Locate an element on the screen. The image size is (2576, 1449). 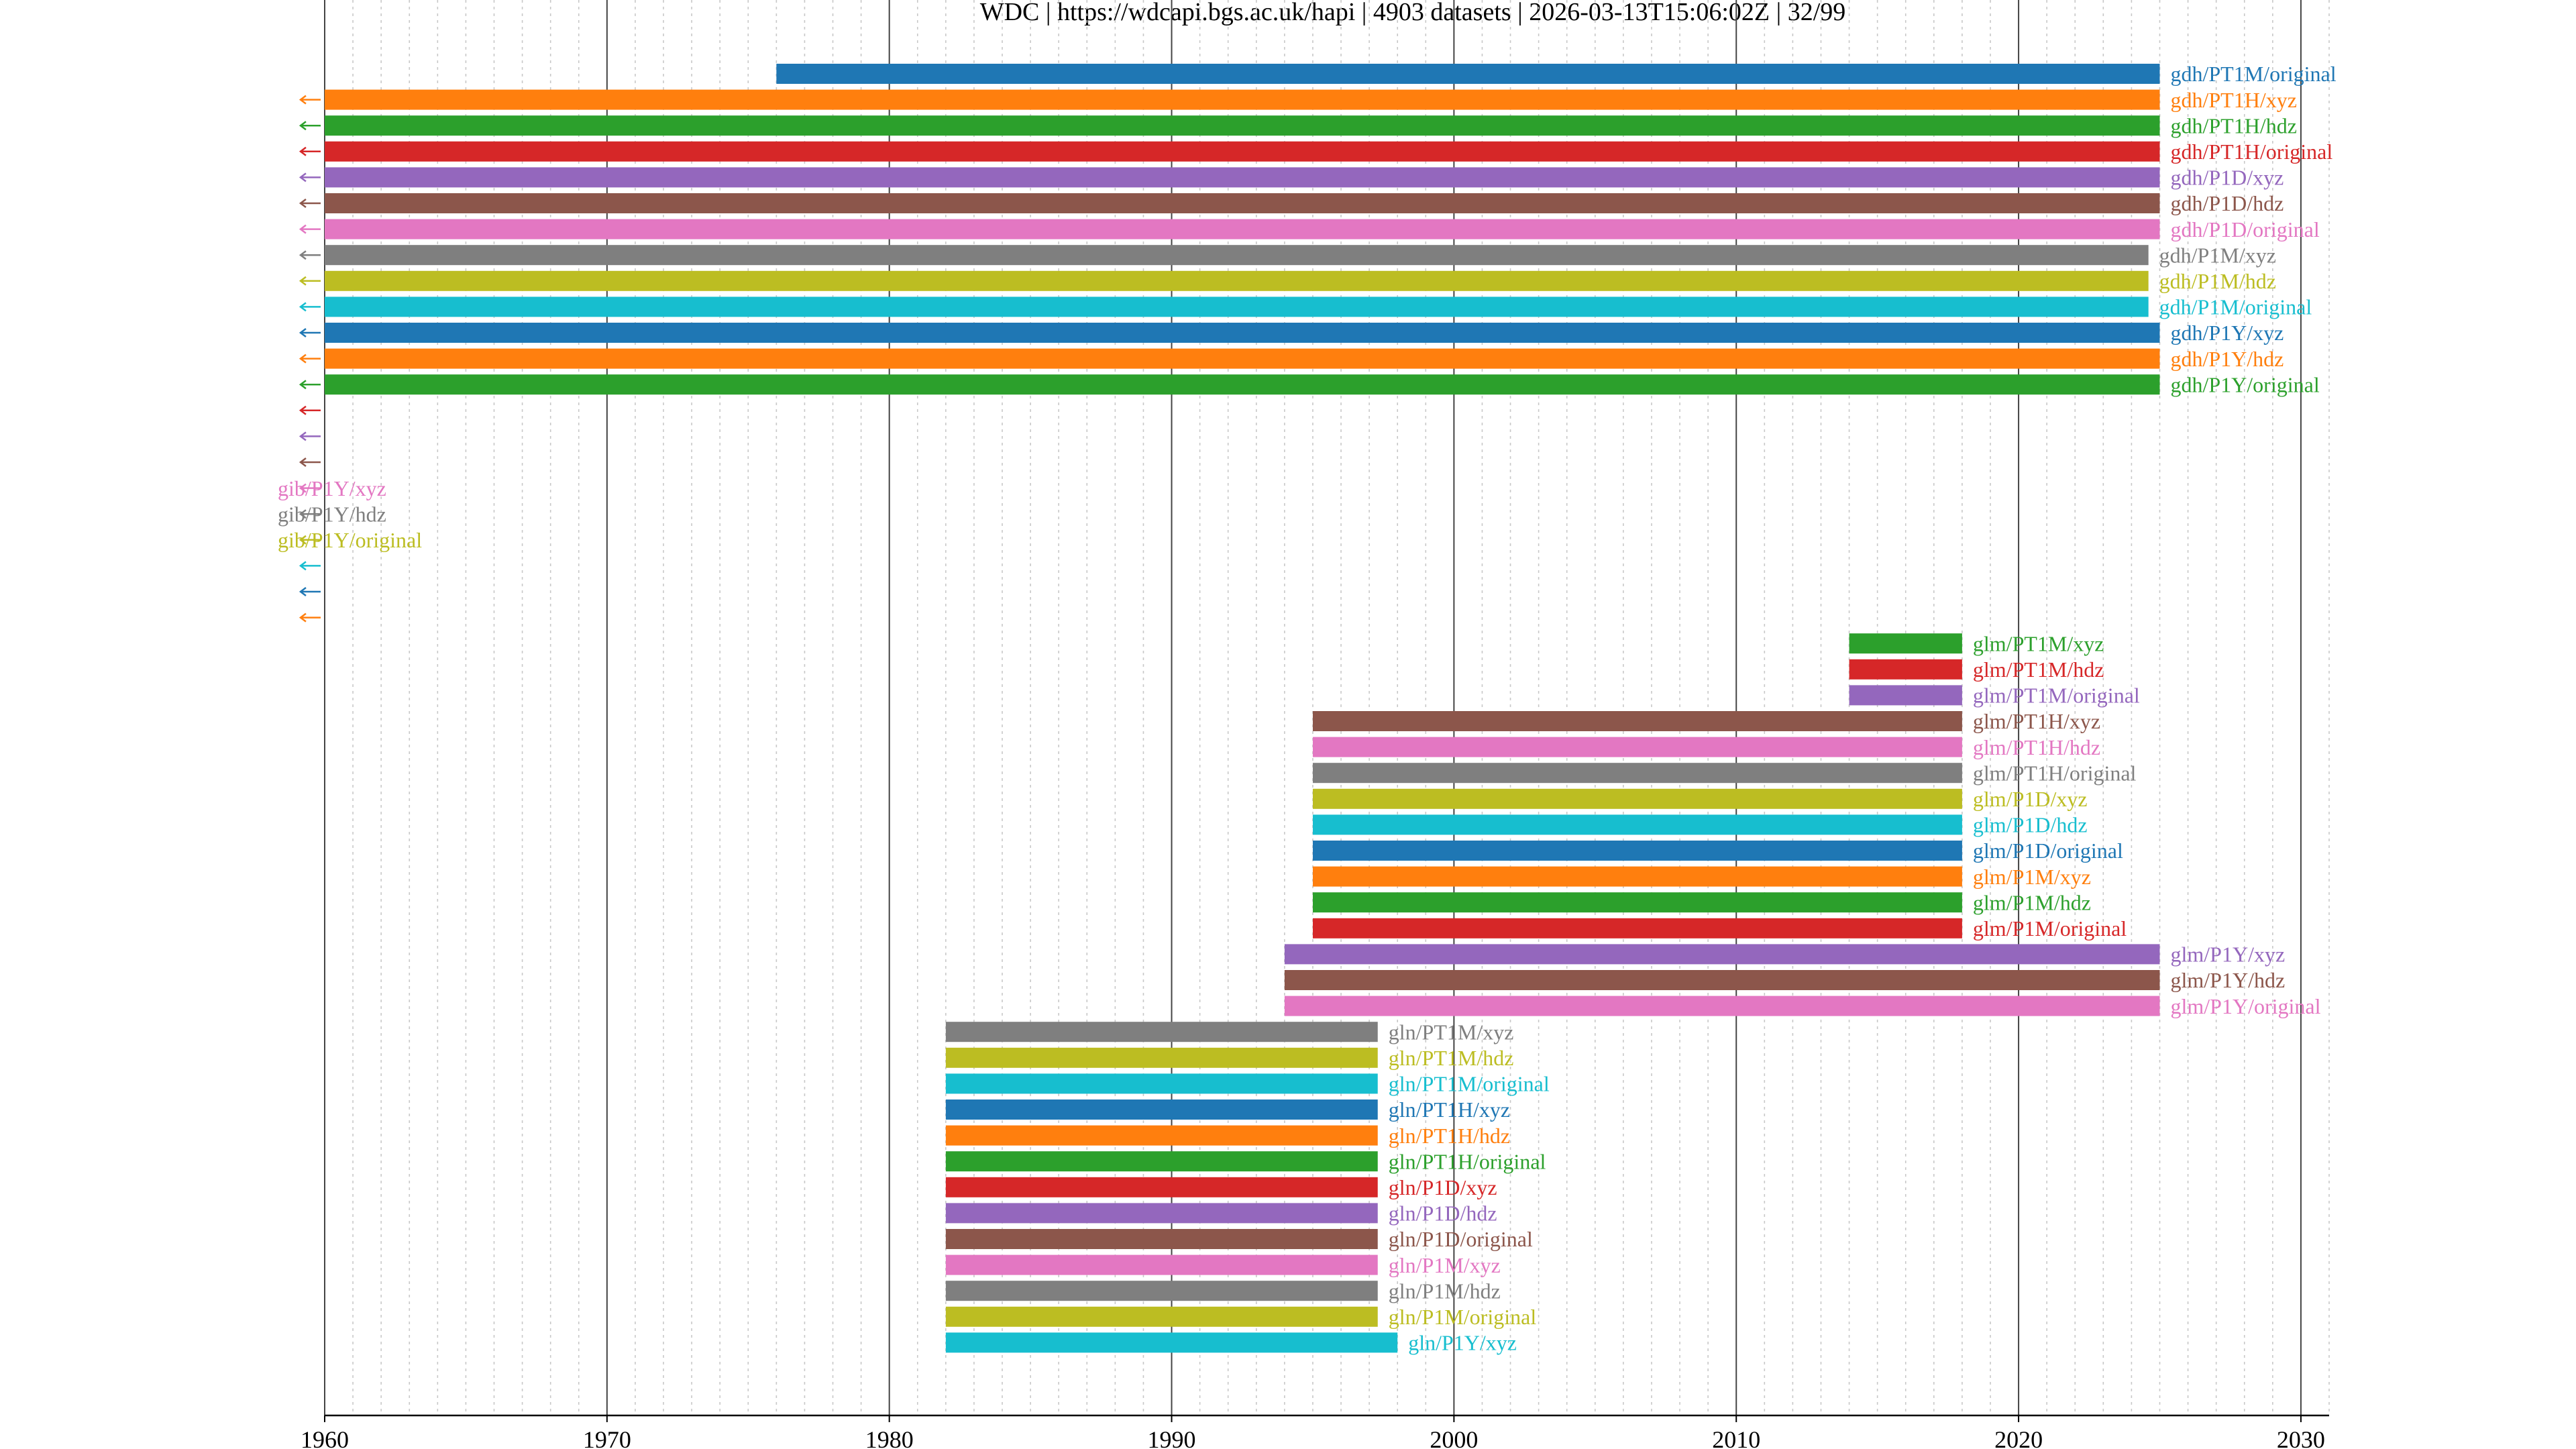
dataset-label: gib/P1Y/hdz is located at coordinates (332, 514).